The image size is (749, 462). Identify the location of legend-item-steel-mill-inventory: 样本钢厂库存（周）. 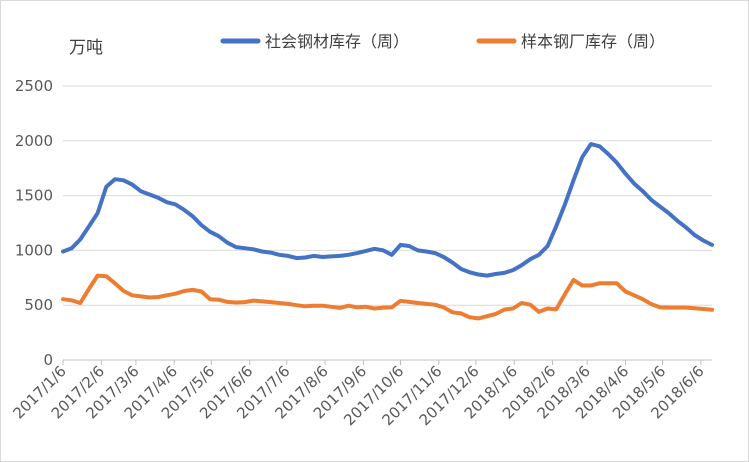
(570, 41).